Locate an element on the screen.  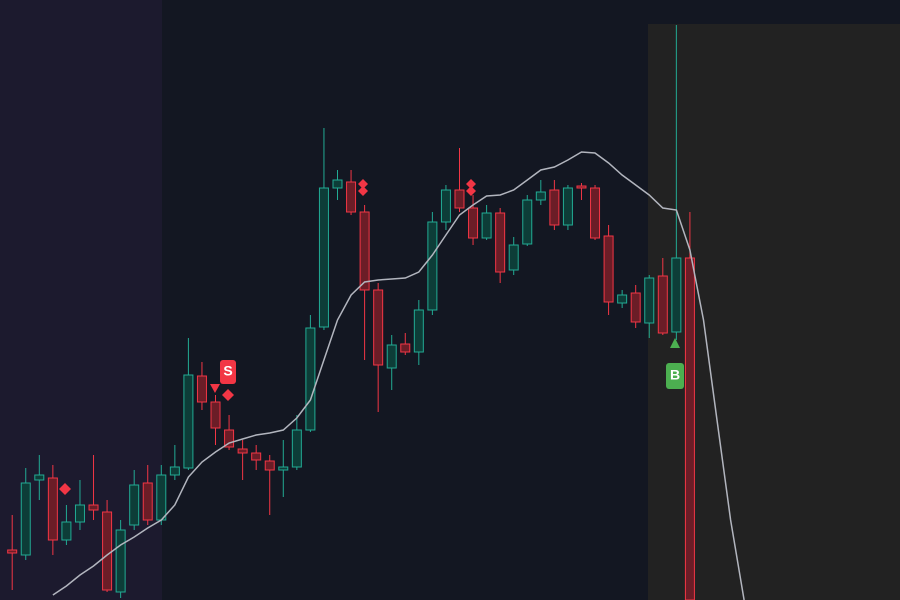
buy-label: B is located at coordinates (675, 375).